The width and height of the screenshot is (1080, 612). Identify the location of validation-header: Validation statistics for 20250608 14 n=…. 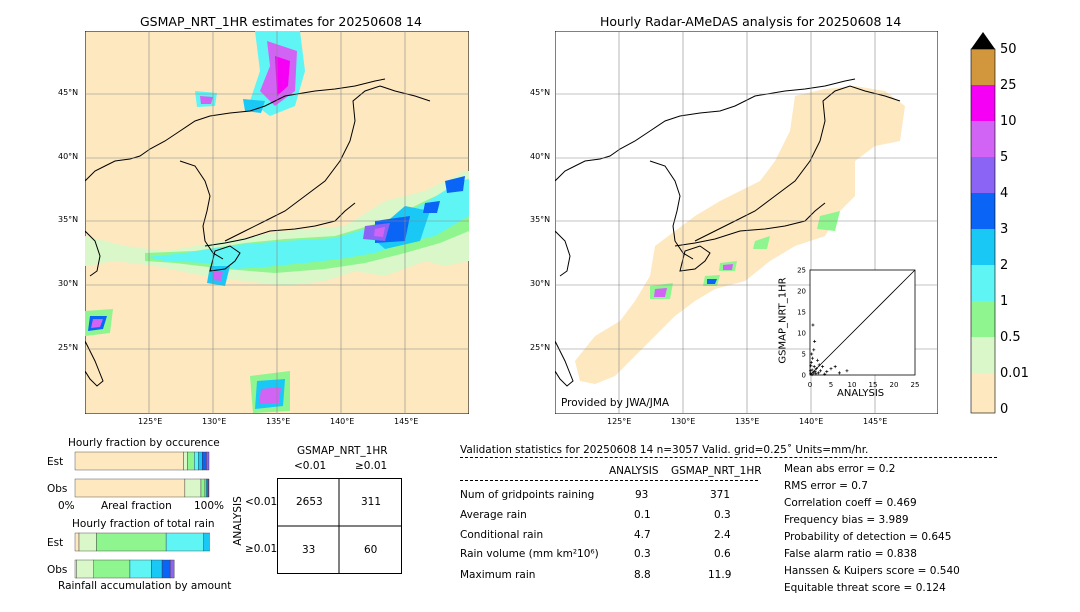
(664, 450).